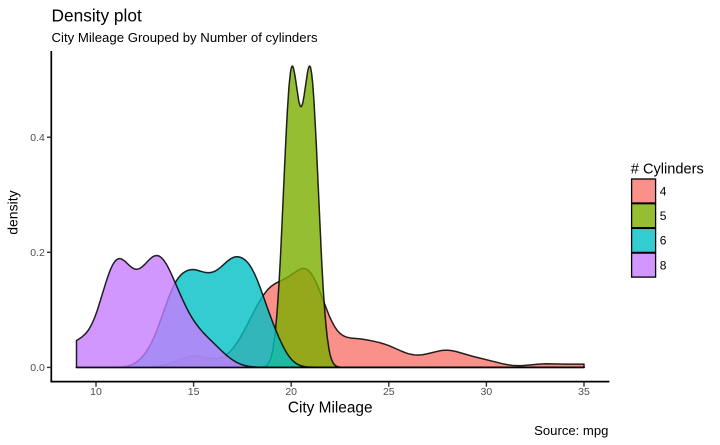 Image resolution: width=720 pixels, height=445 pixels. I want to click on svg-text: 35, so click(584, 392).